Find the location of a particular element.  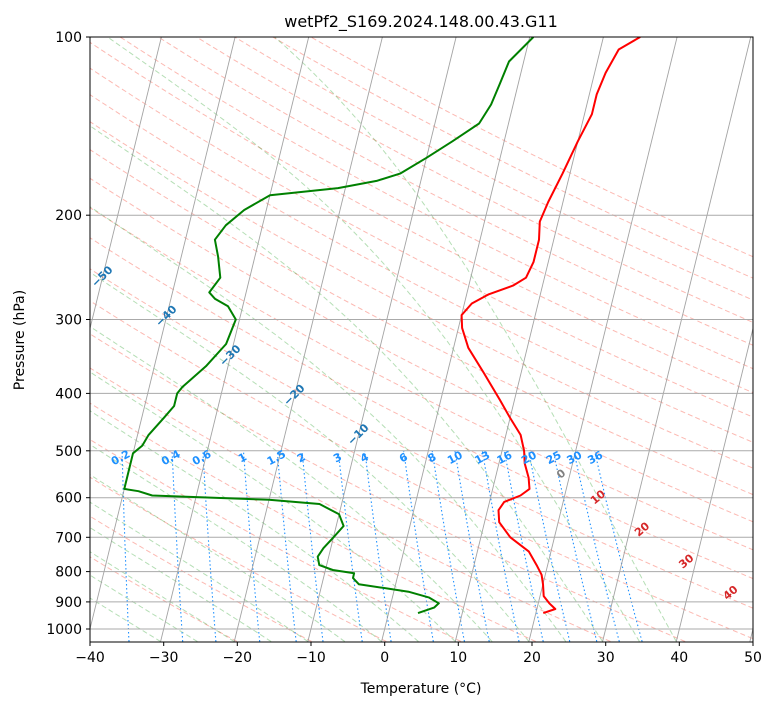

x-tick-label: −10 is located at coordinates (311, 658).